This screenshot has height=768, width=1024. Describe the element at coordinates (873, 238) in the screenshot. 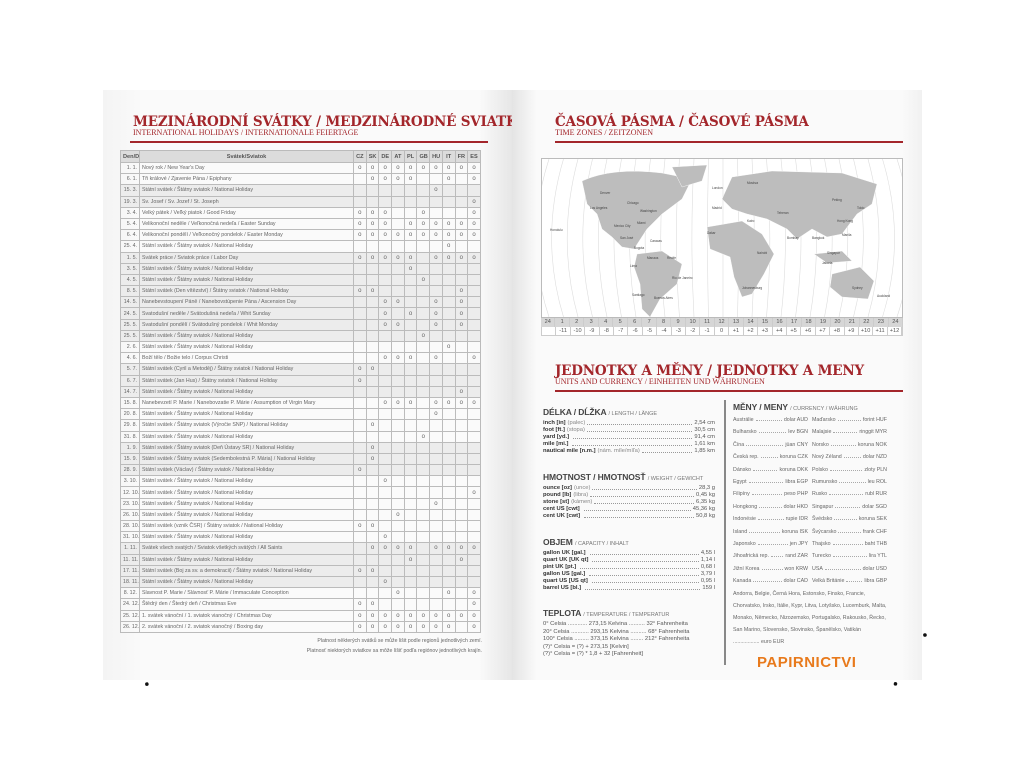

I see `timezone-line` at that location.